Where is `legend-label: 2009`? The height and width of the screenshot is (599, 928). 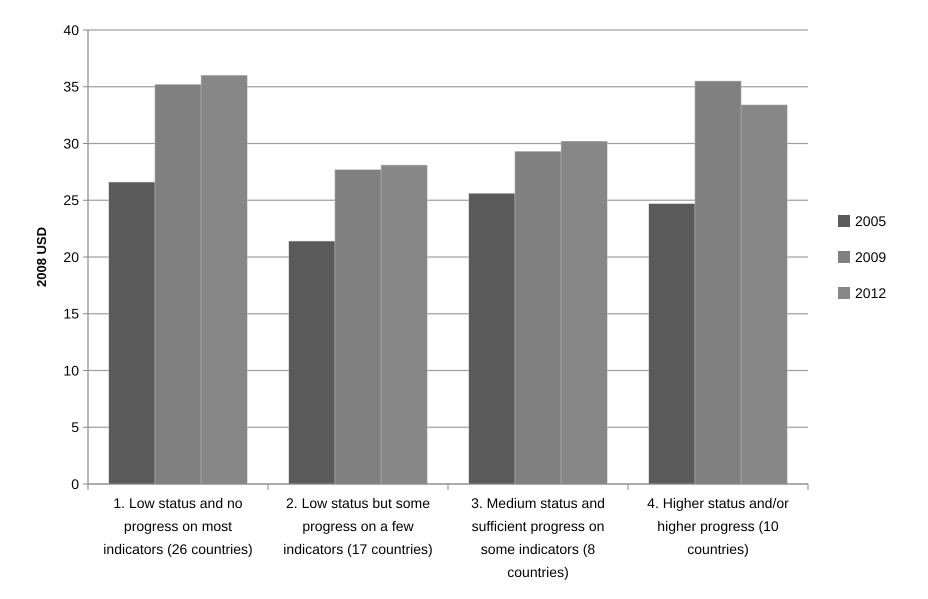 legend-label: 2009 is located at coordinates (870, 256).